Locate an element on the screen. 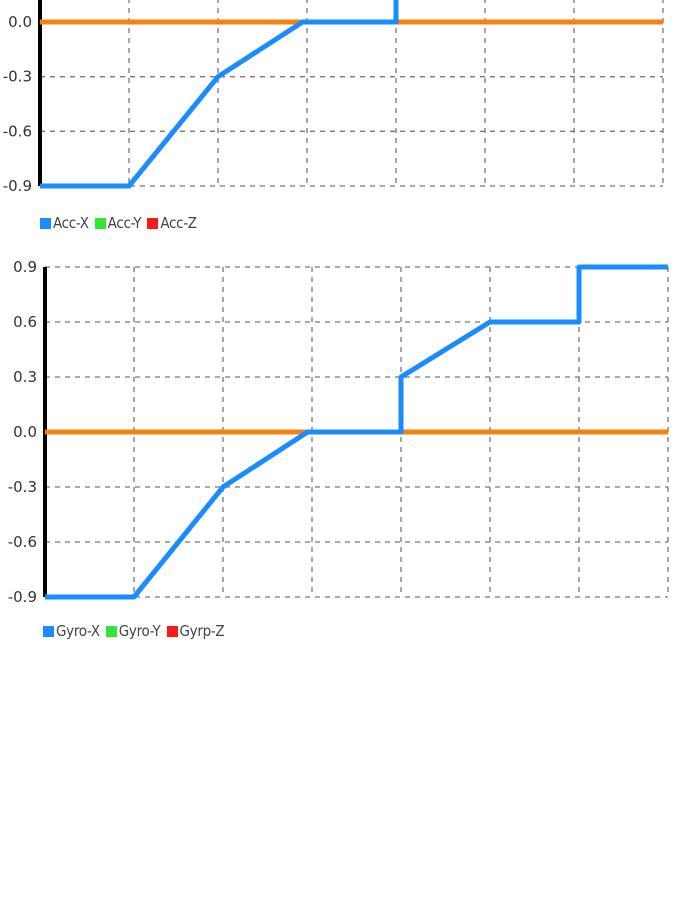 The image size is (675, 900). legend-item-gyro-x: Gyro-X is located at coordinates (71, 631).